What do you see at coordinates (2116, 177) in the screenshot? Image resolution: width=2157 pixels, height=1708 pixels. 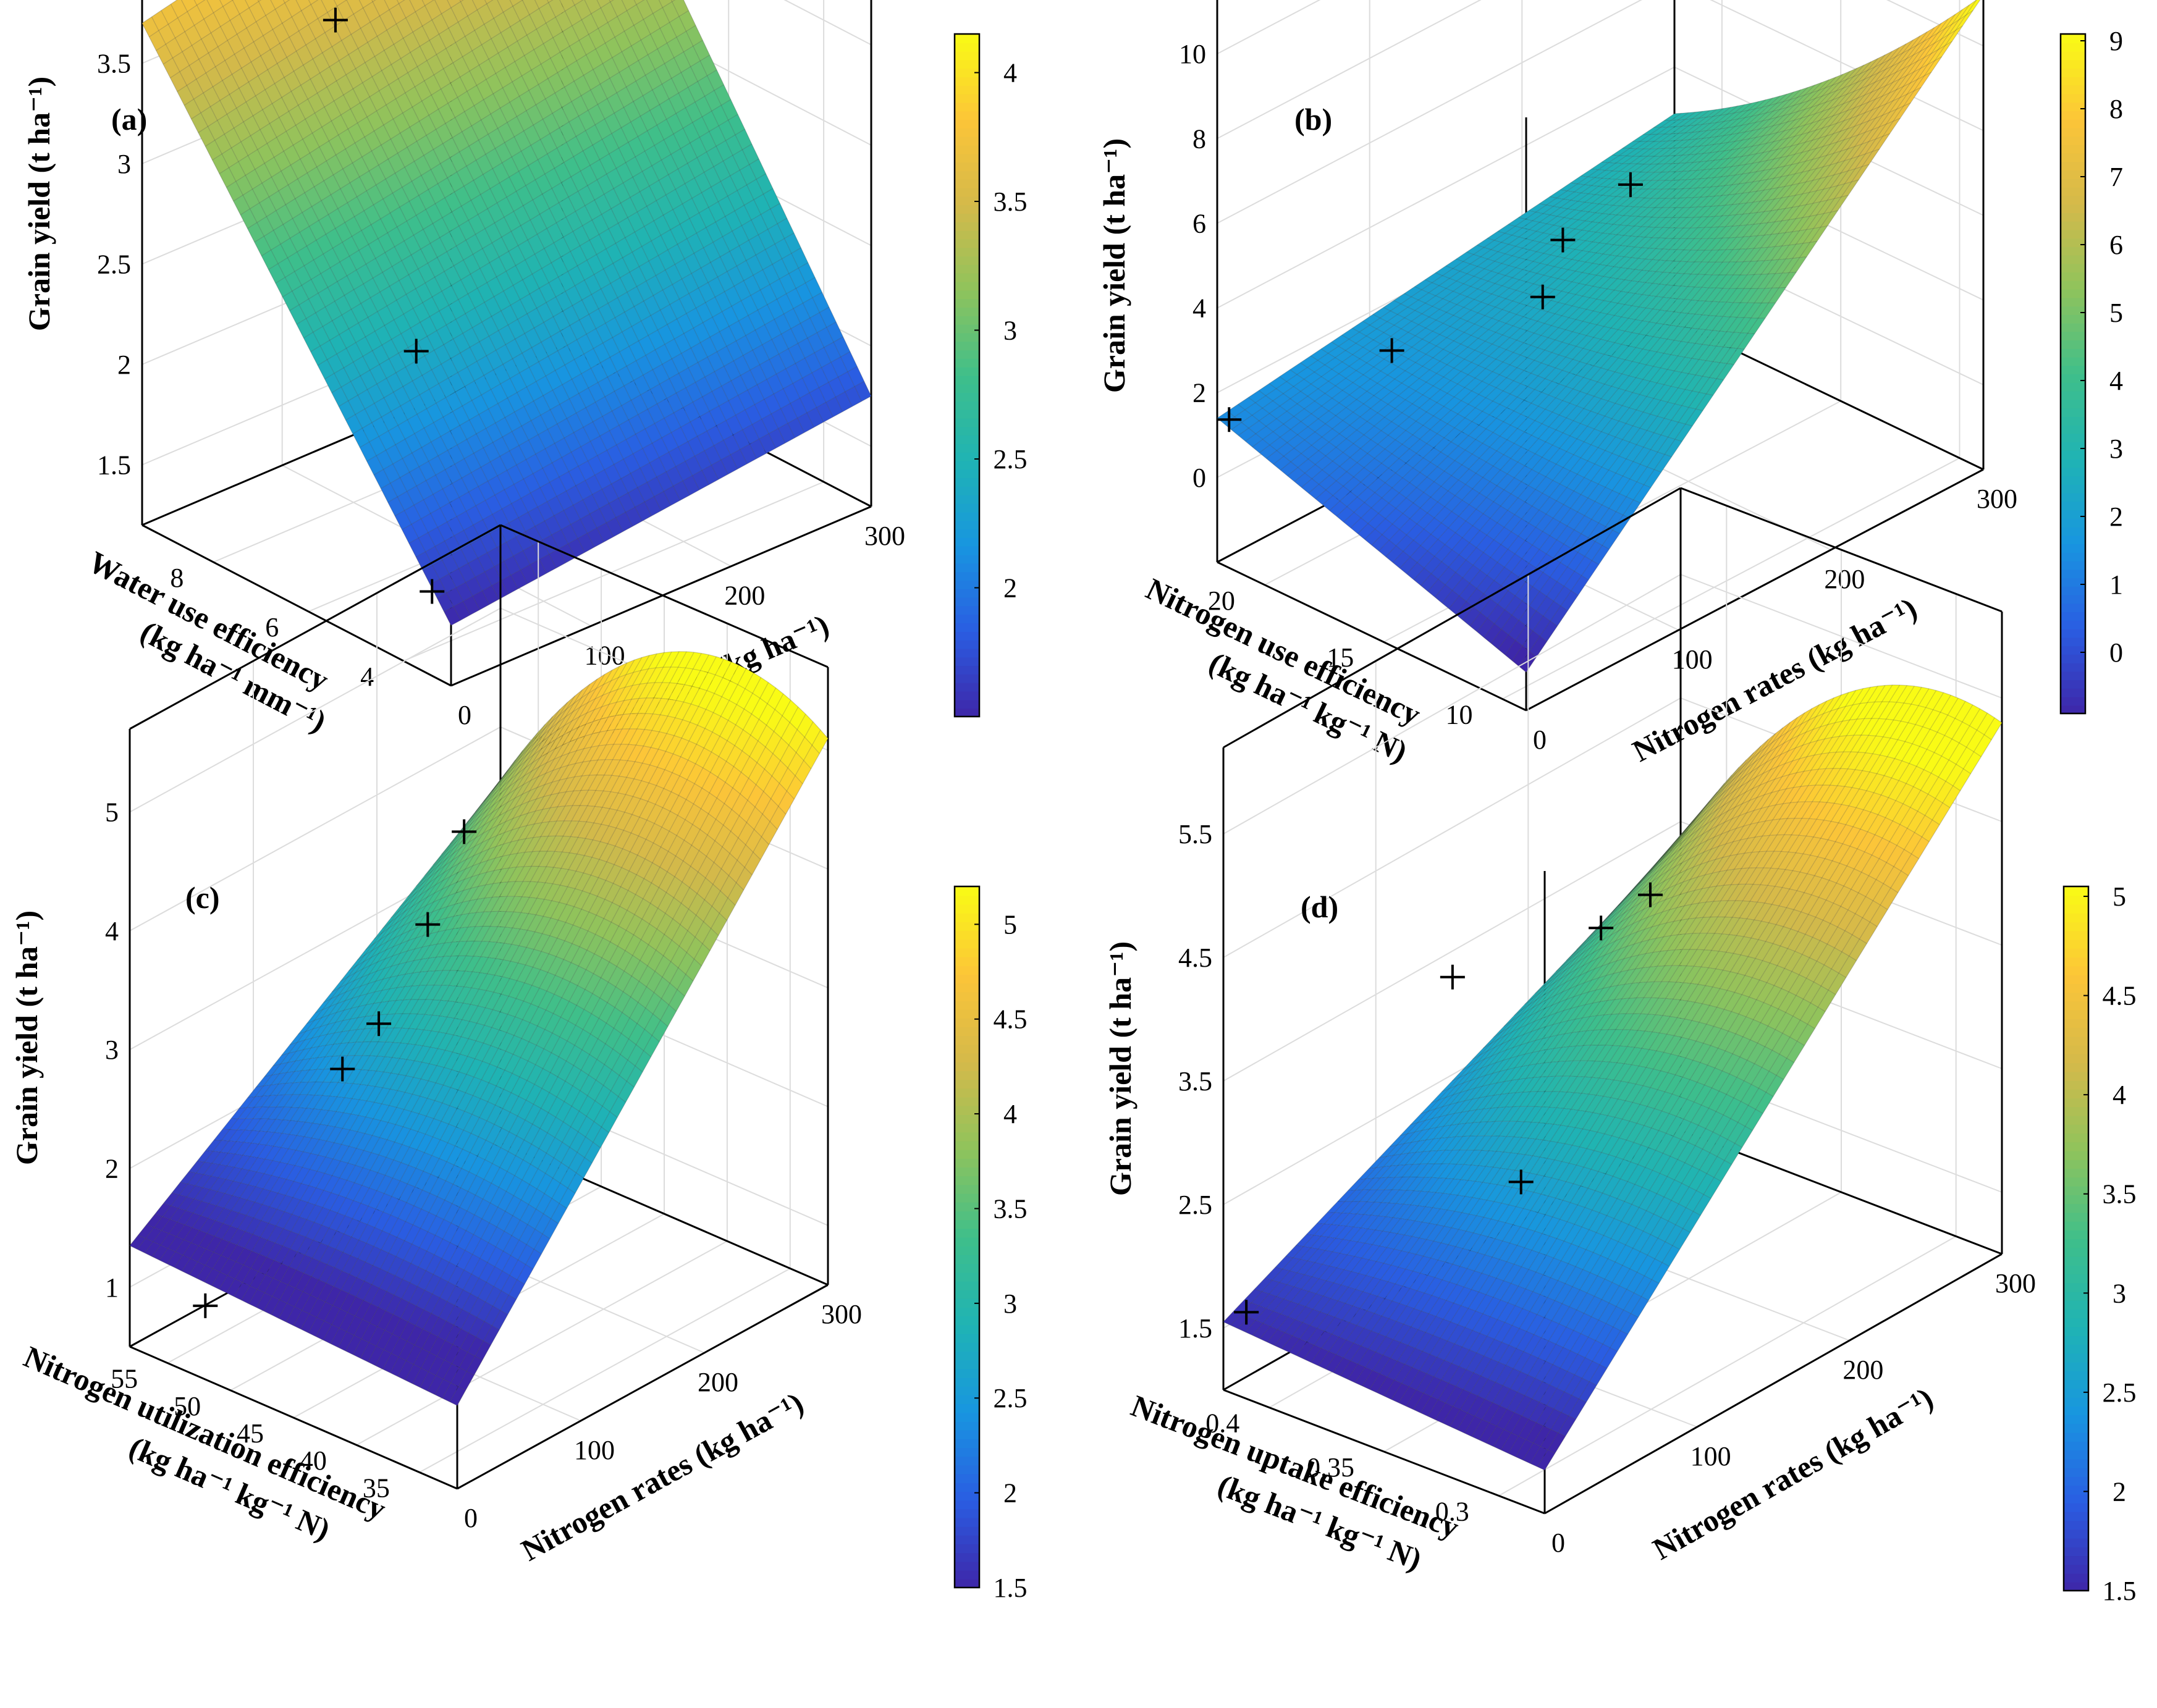 I see `colorbar-tick-label: 7` at bounding box center [2116, 177].